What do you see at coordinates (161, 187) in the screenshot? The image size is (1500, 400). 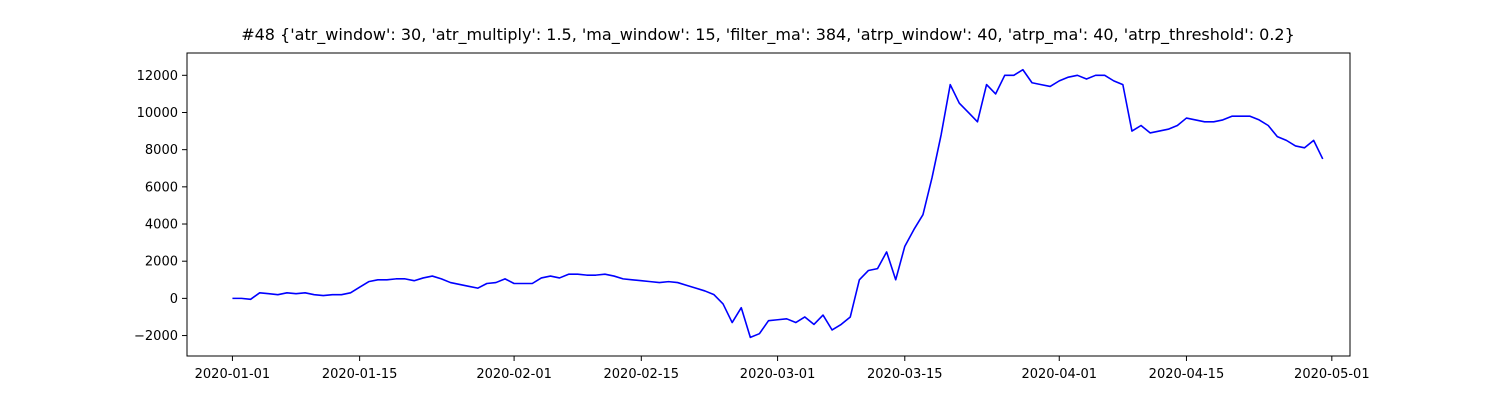 I see `y-tick-label: 6000` at bounding box center [161, 187].